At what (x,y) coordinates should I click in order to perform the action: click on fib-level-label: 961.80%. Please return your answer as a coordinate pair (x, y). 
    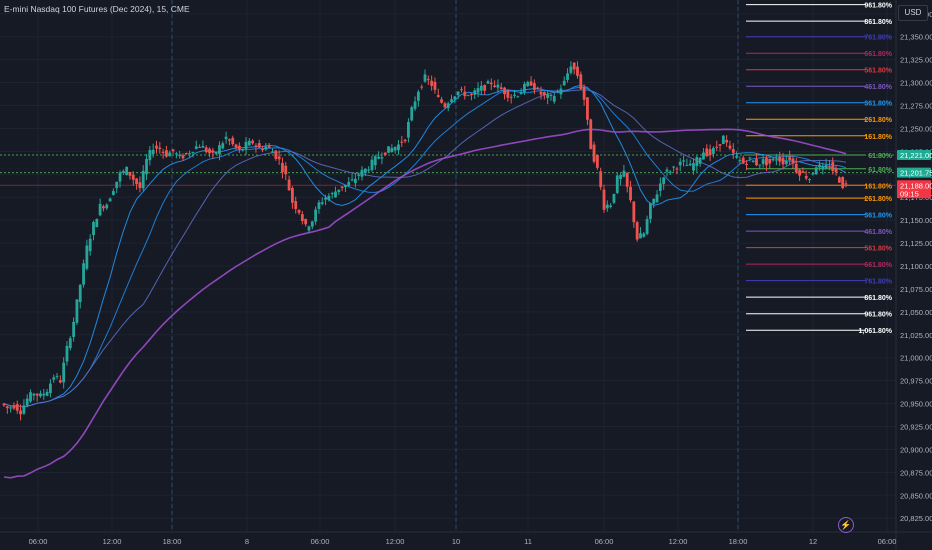
    Looking at the image, I should click on (878, 315).